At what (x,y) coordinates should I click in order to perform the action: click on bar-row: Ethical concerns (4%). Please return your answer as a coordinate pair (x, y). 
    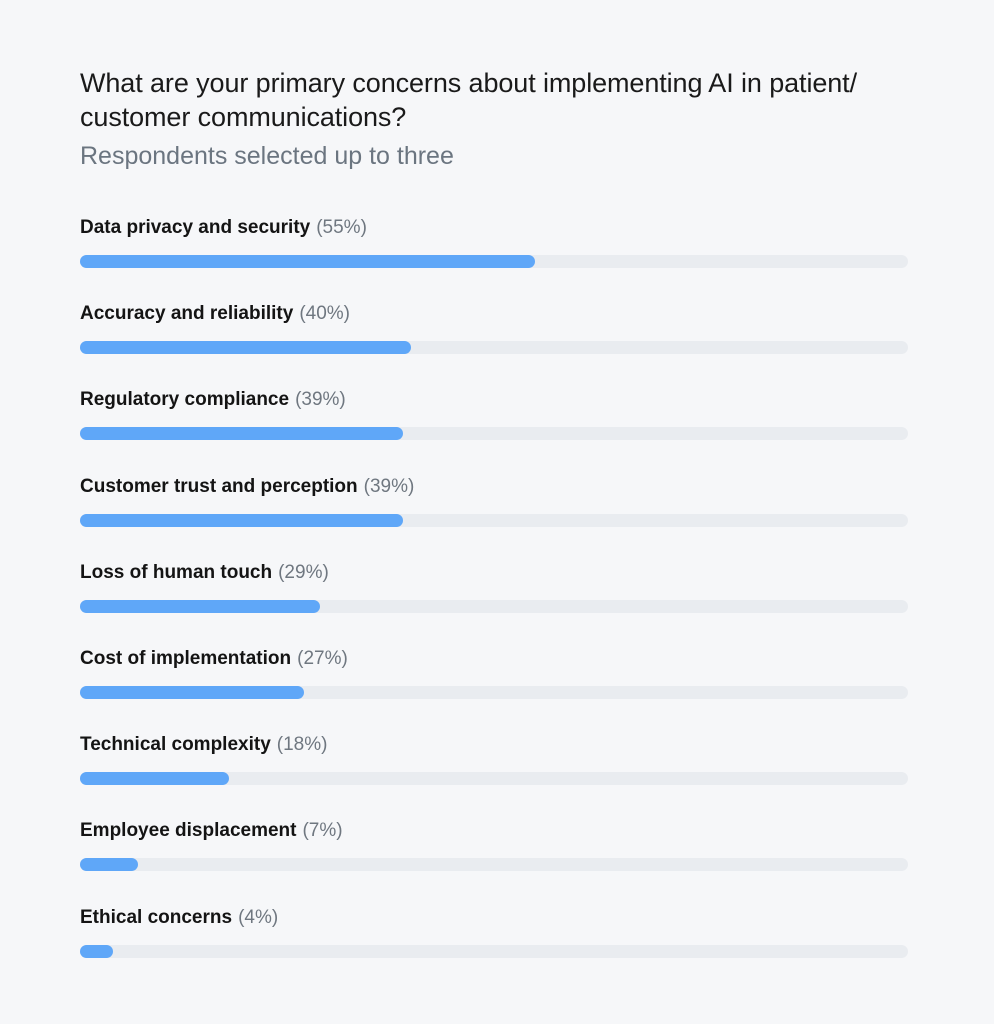
    Looking at the image, I should click on (494, 947).